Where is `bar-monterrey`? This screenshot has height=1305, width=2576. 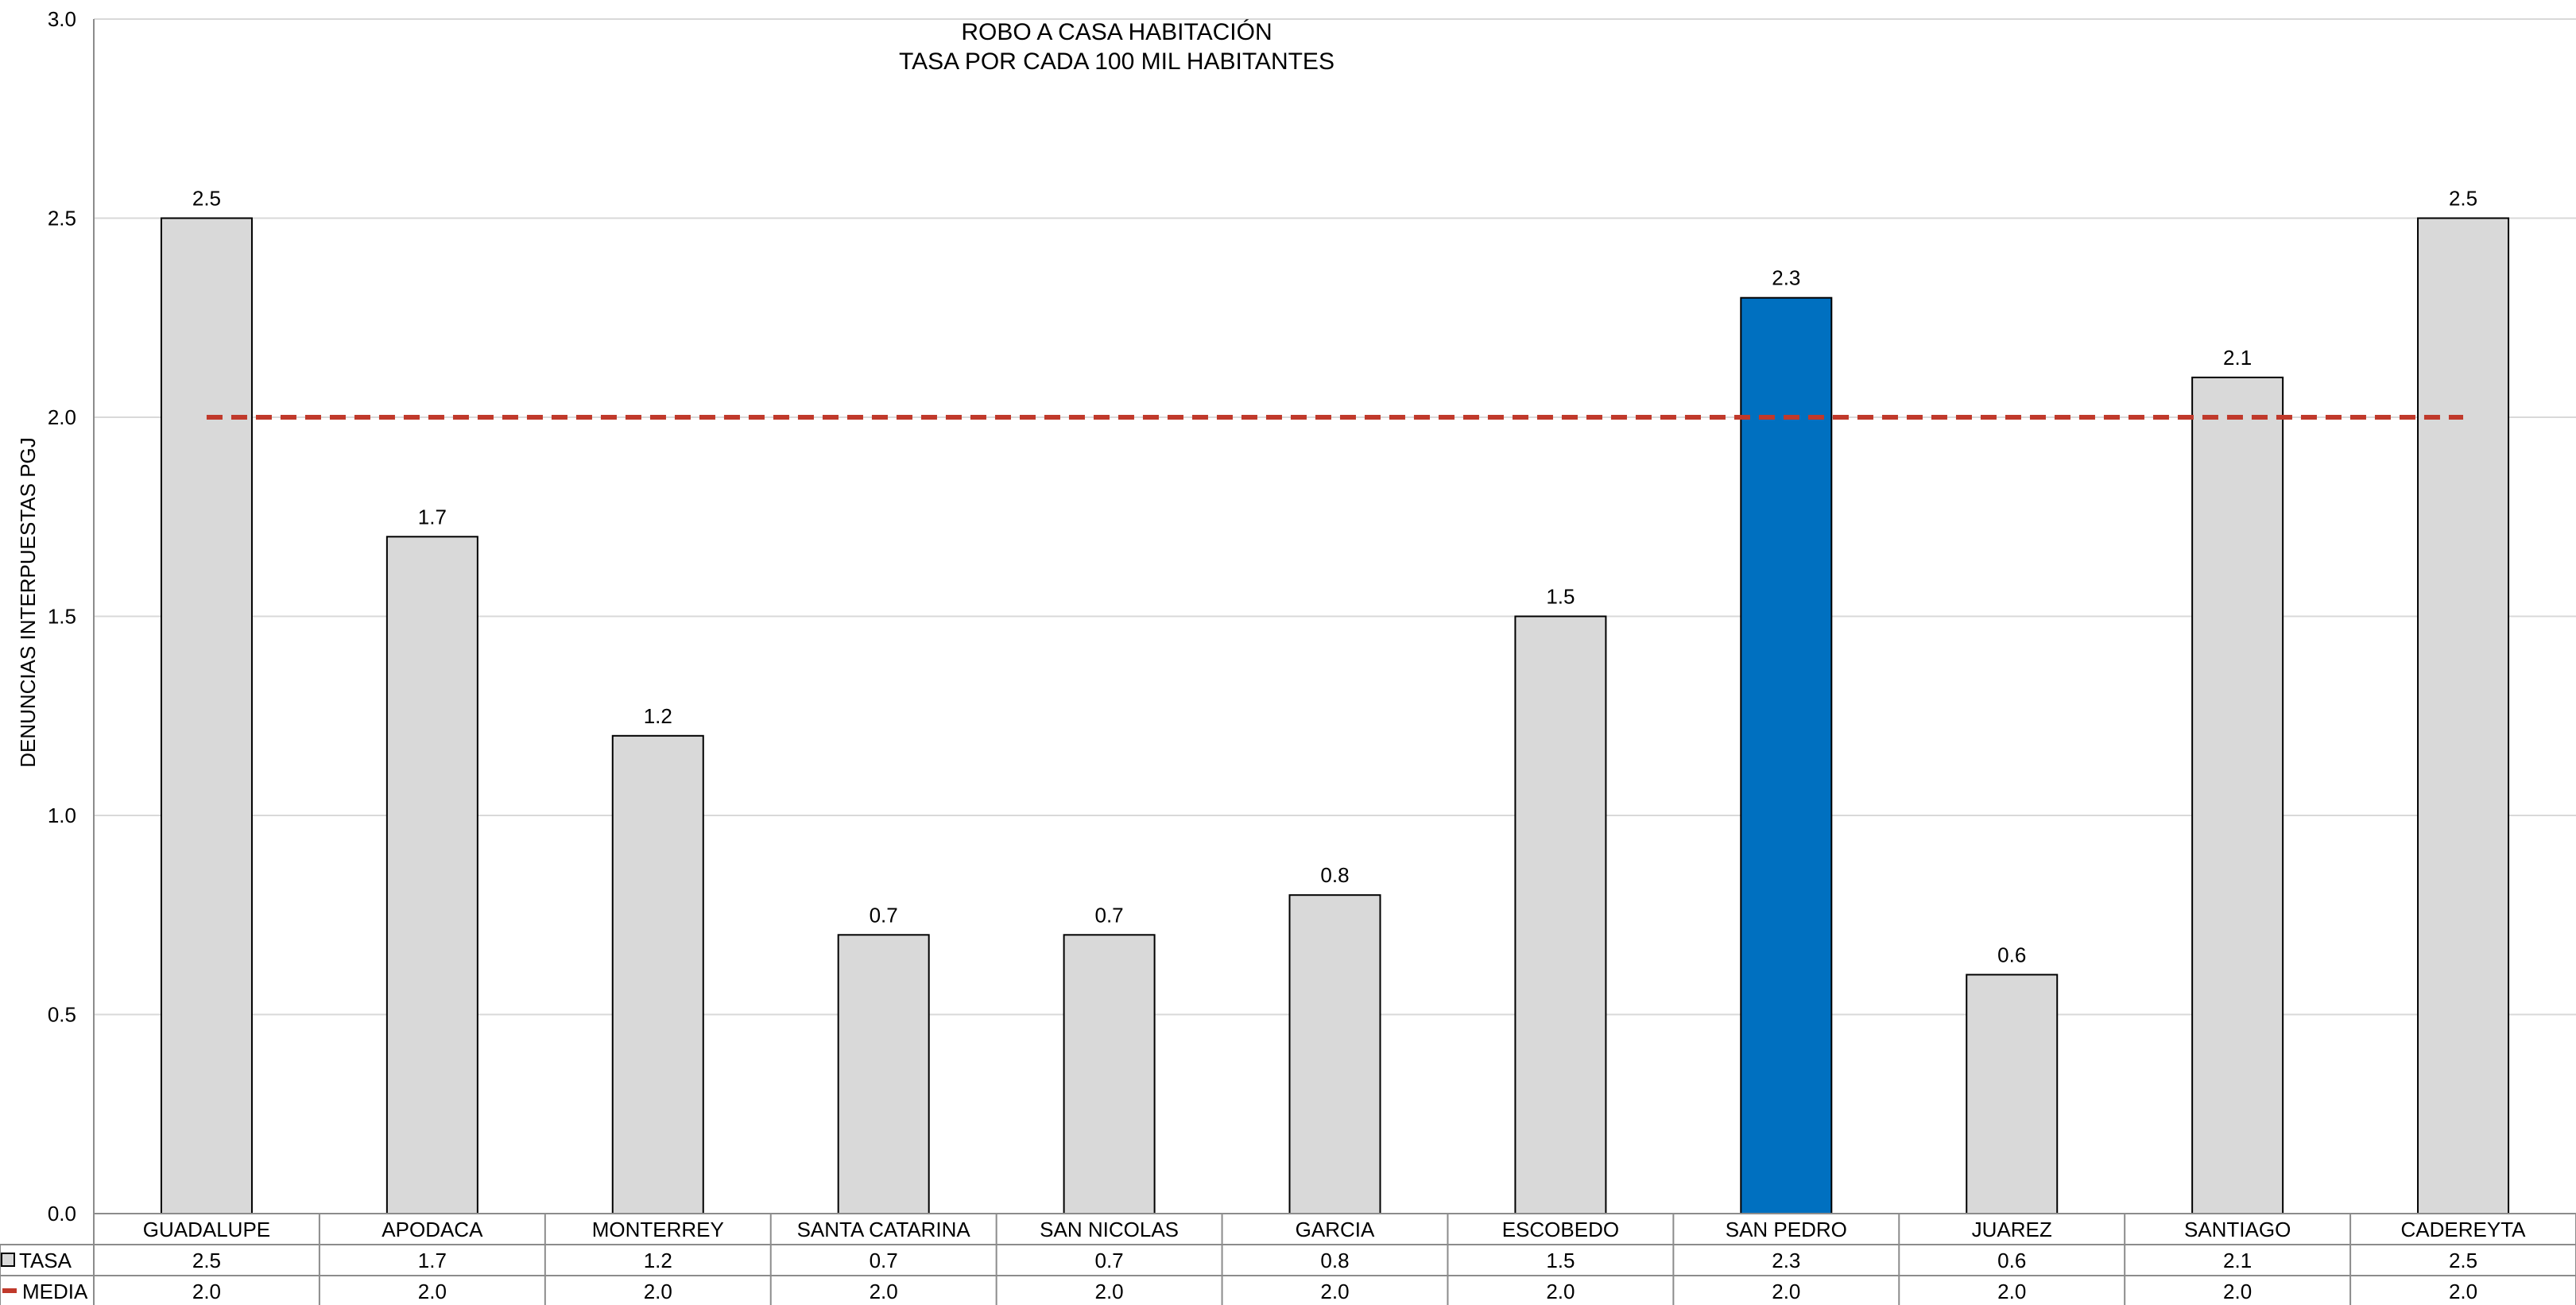
bar-monterrey is located at coordinates (657, 974).